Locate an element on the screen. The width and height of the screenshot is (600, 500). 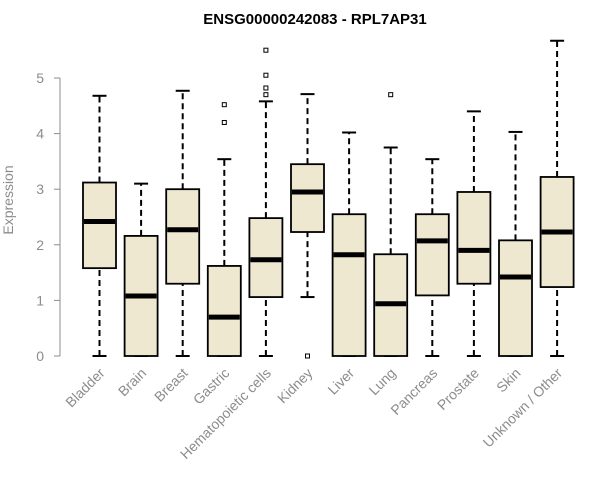
box-kidney is located at coordinates (307, 226).